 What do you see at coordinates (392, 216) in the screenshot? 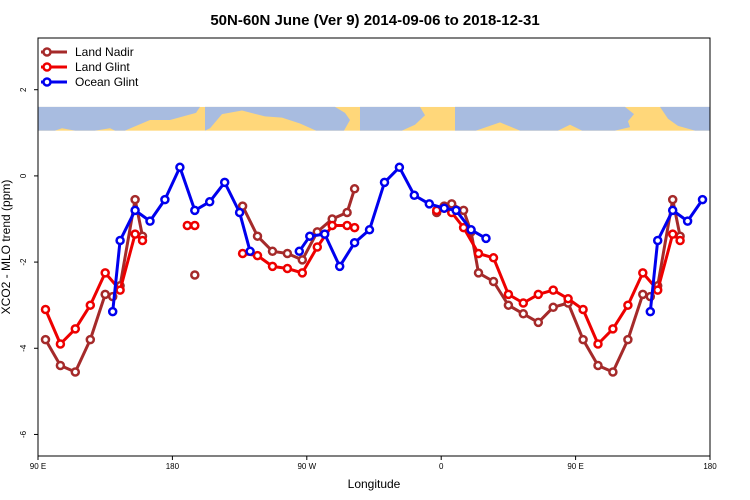
I see `series-line-ocean-glint` at bounding box center [392, 216].